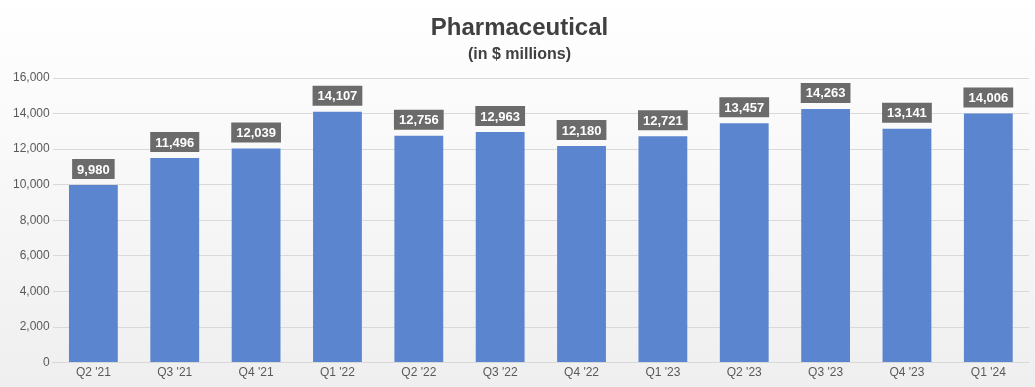  What do you see at coordinates (418, 120) in the screenshot?
I see `data-label: 12,756` at bounding box center [418, 120].